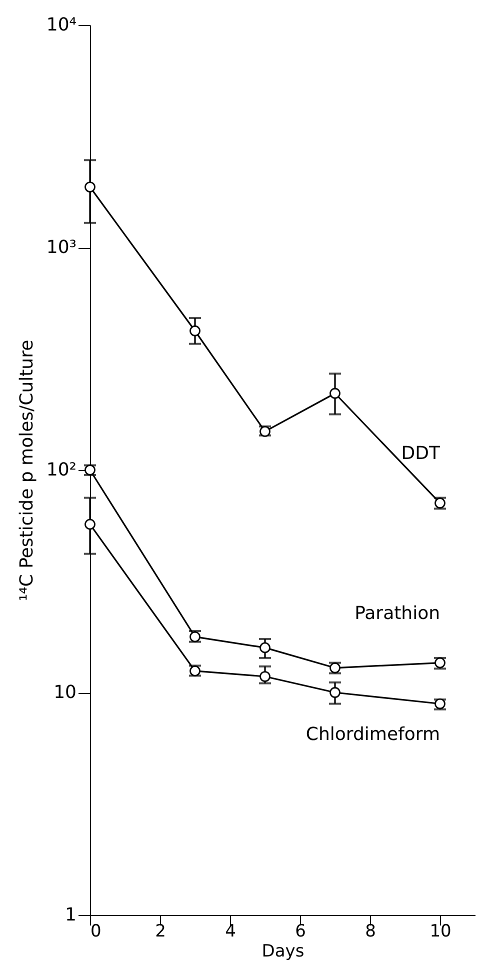 Image resolution: width=495 pixels, height=971 pixels. I want to click on series-label: Parathion, so click(397, 613).